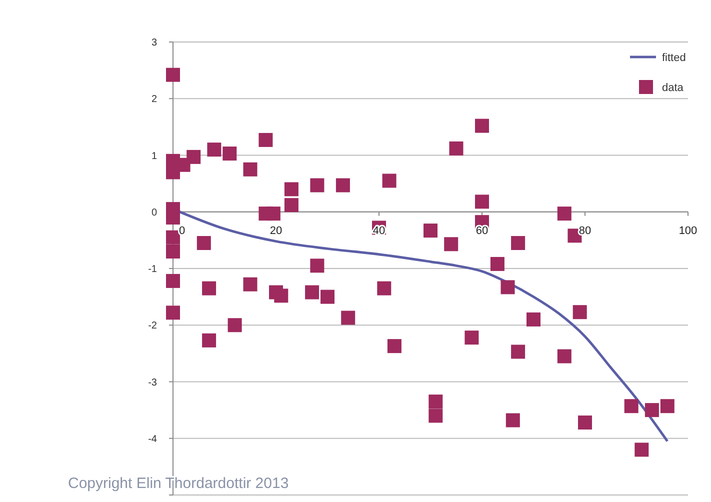  Describe the element at coordinates (154, 212) in the screenshot. I see `y-tick-label: 0` at that location.